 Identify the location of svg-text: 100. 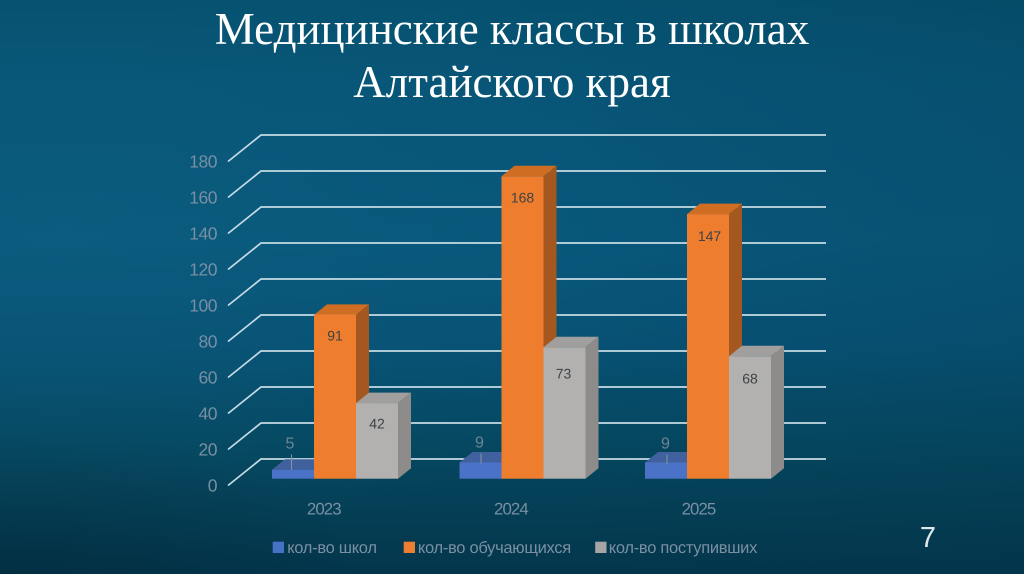
(203, 306).